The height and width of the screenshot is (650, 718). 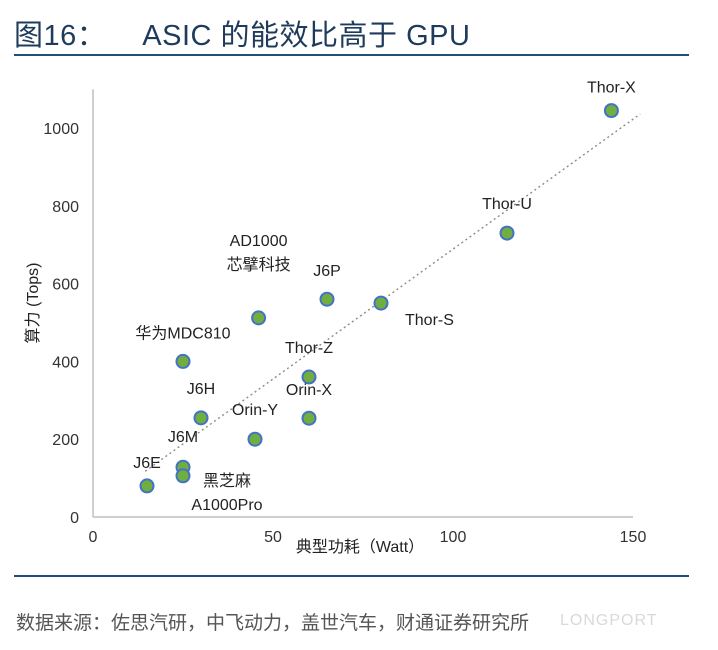 What do you see at coordinates (611, 88) in the screenshot?
I see `point-label: Thor-X` at bounding box center [611, 88].